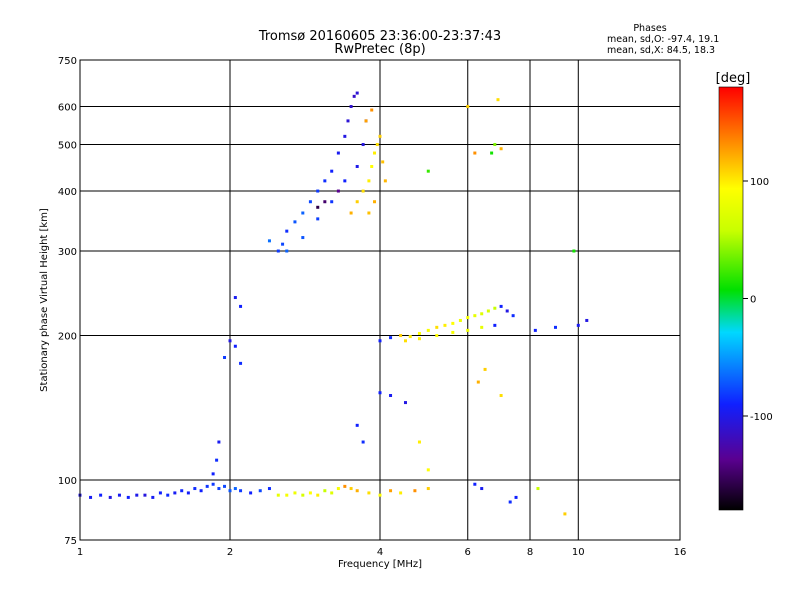  I want to click on x-tick-label: 16, so click(680, 552).